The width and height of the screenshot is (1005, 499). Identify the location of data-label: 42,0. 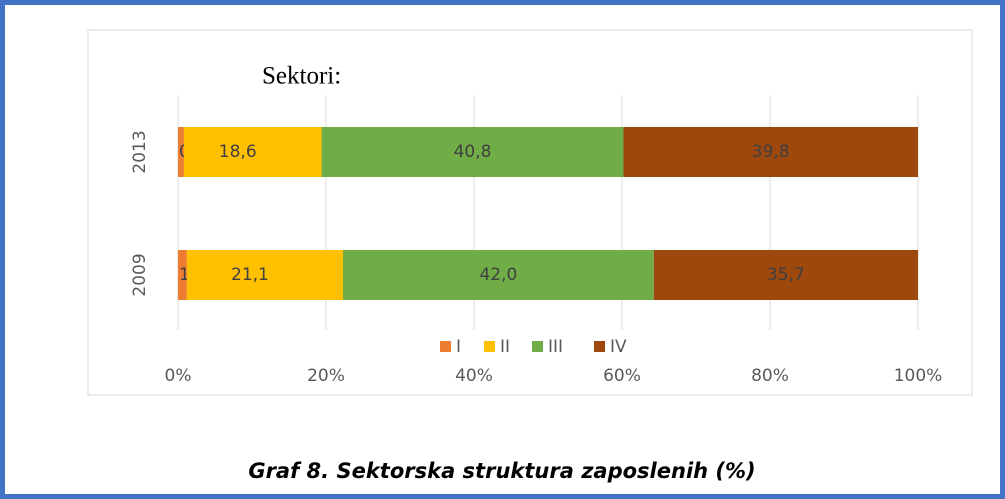
(498, 275).